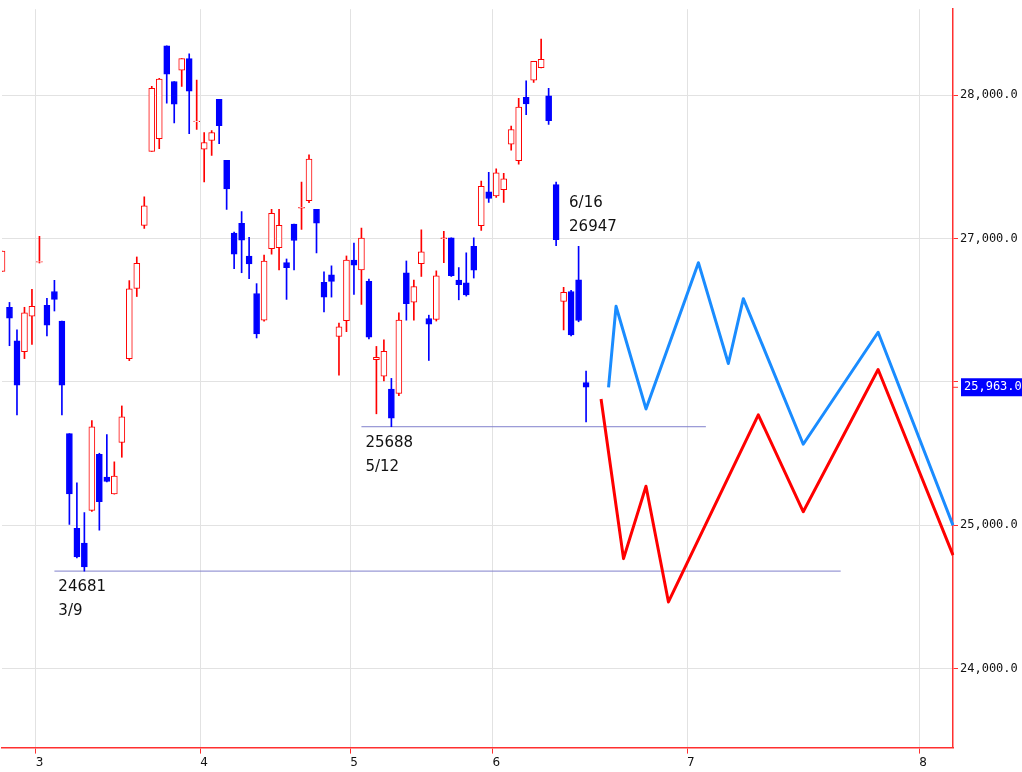 This screenshot has height=772, width=1022. What do you see at coordinates (354, 761) in the screenshot?
I see `x-tick-label: 5` at bounding box center [354, 761].